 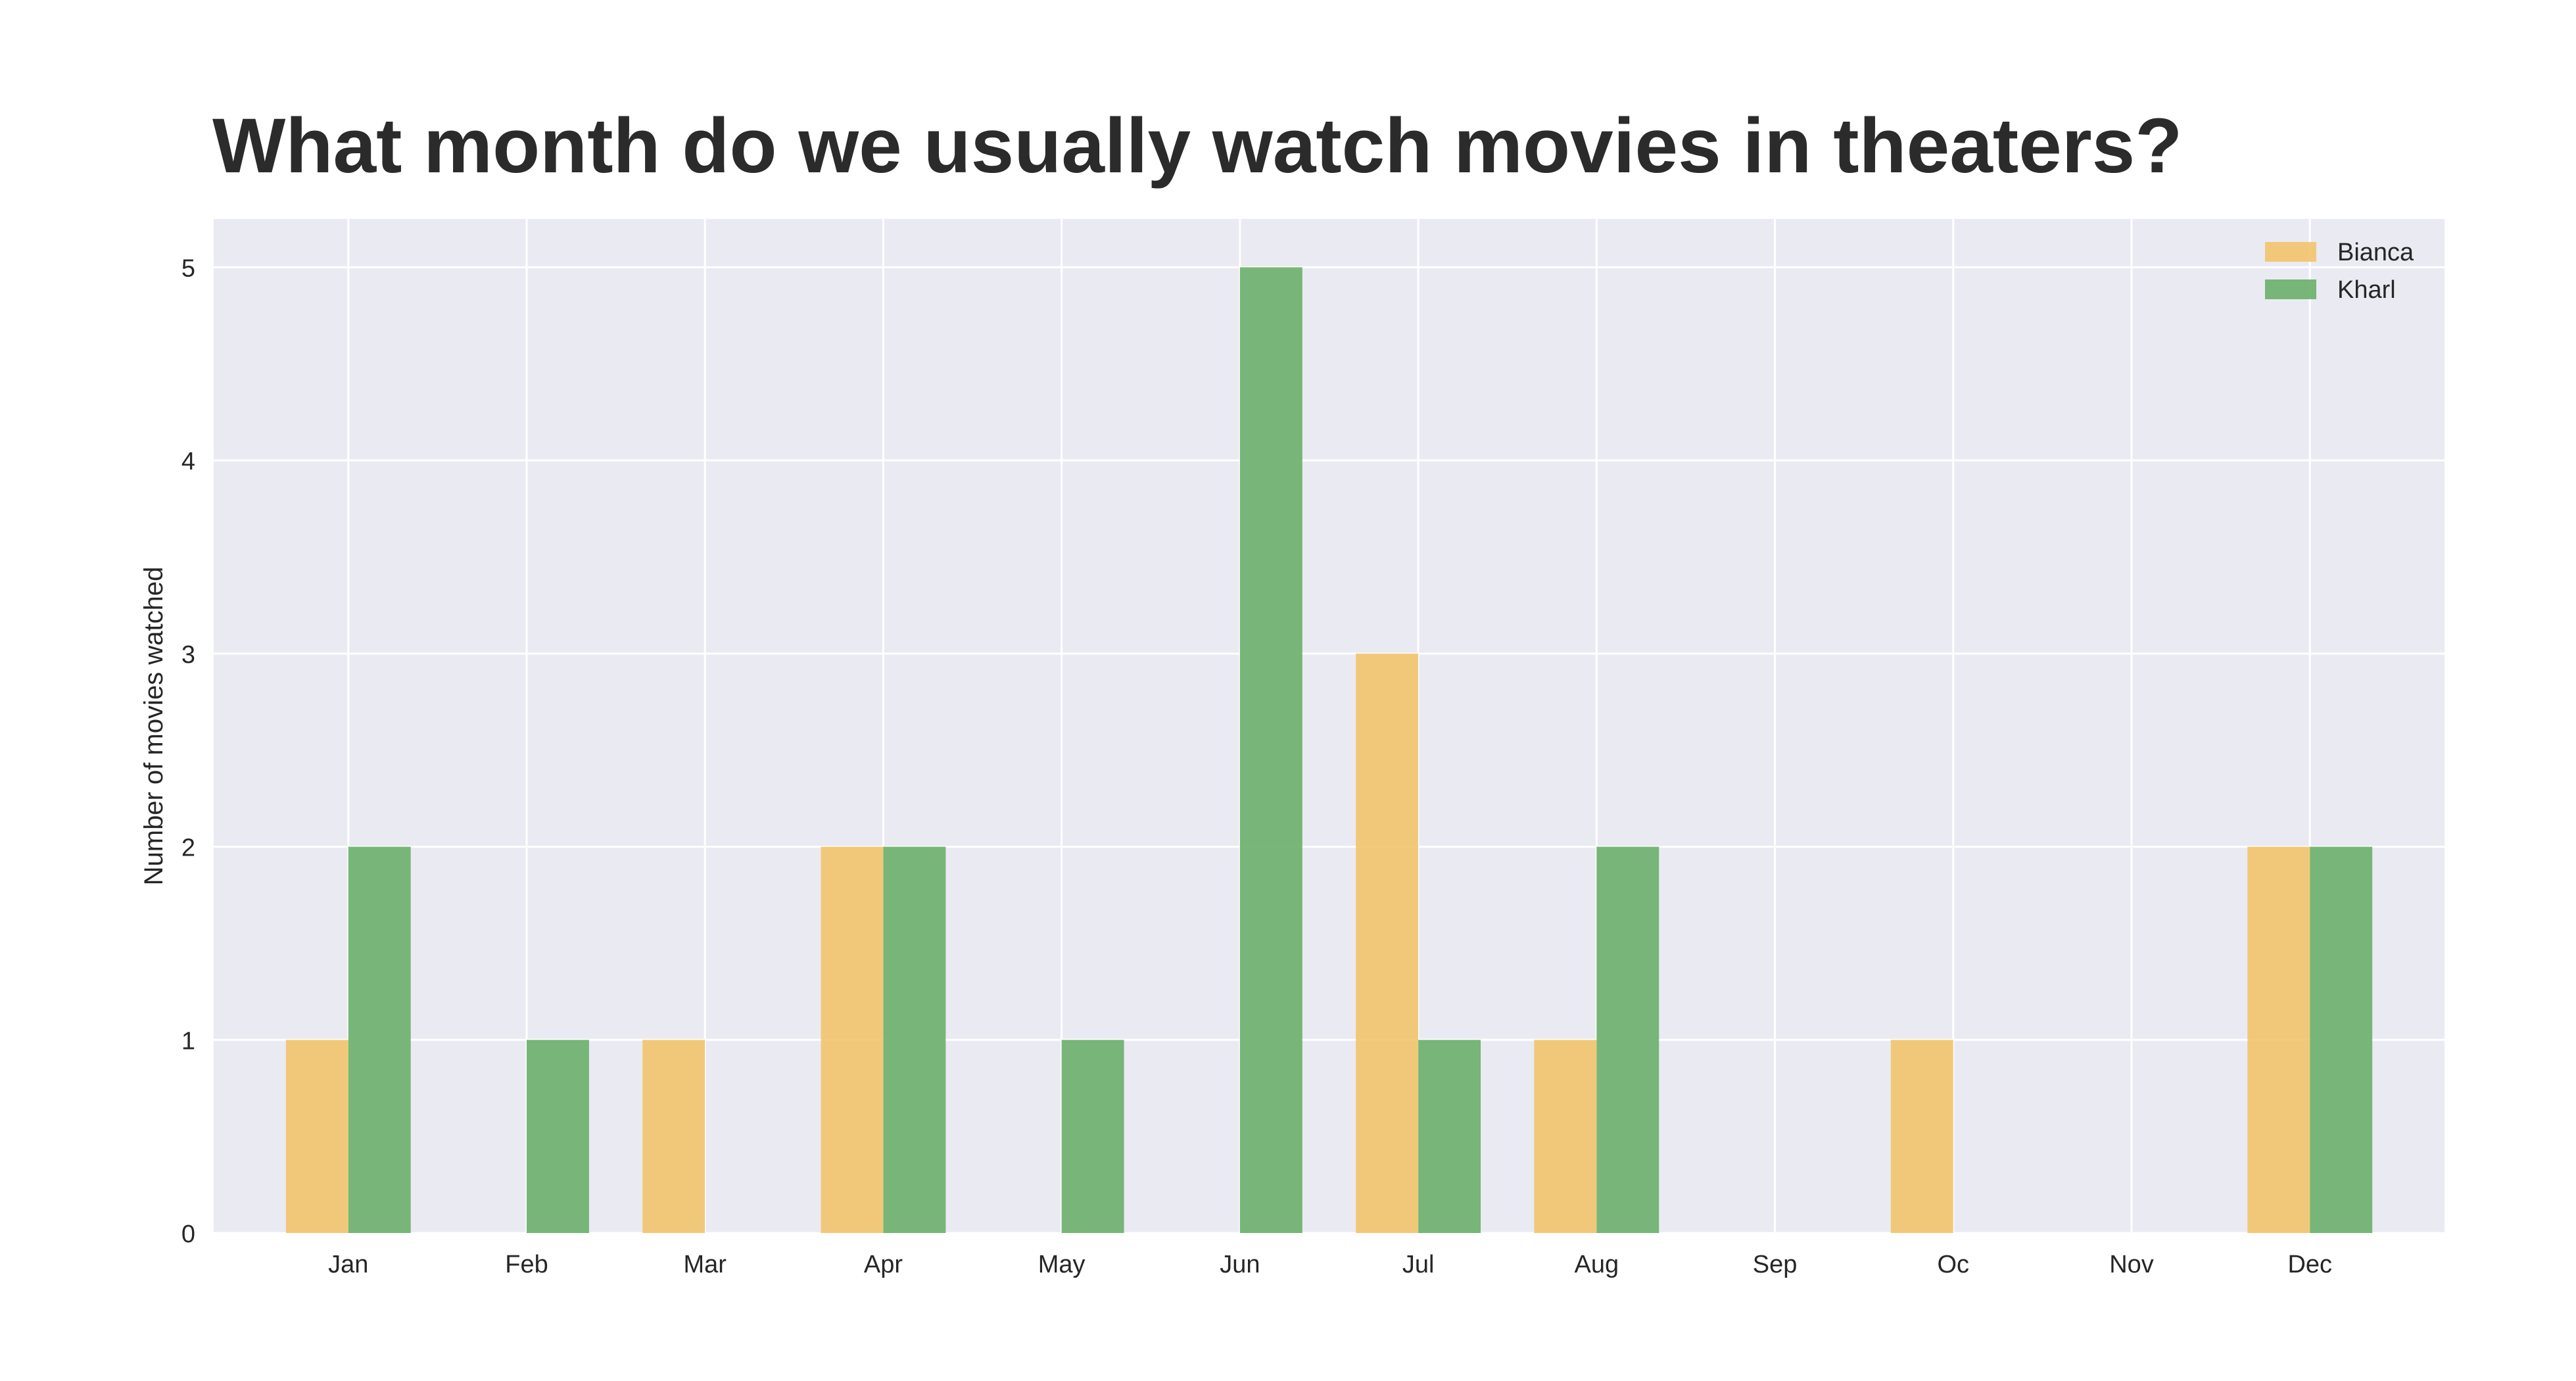 I want to click on x-tick-label: Aug, so click(x=1597, y=1264).